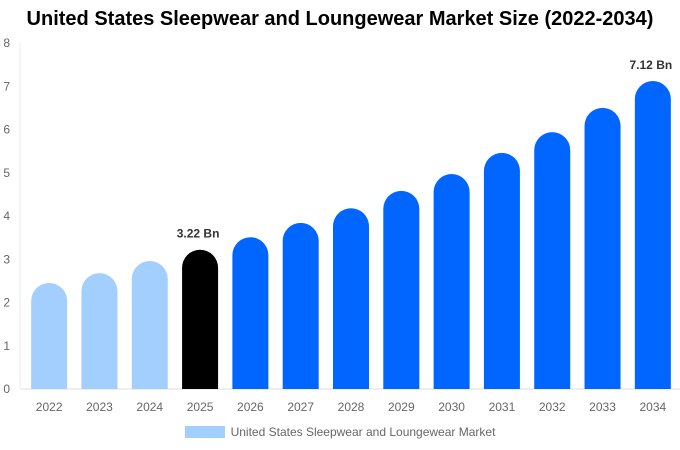 The width and height of the screenshot is (680, 450). Describe the element at coordinates (204, 432) in the screenshot. I see `legend-swatch` at that location.